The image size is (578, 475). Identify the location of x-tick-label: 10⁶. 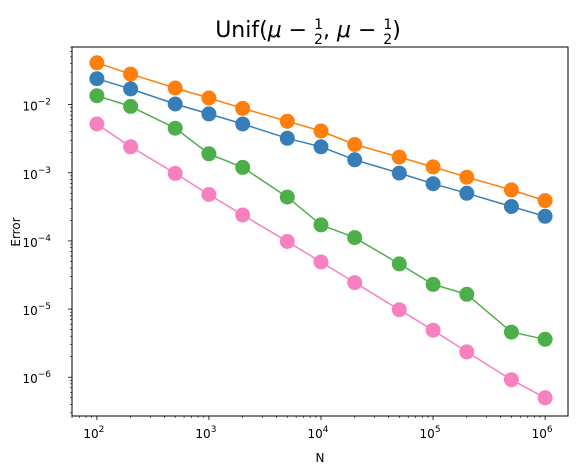
(542, 433).